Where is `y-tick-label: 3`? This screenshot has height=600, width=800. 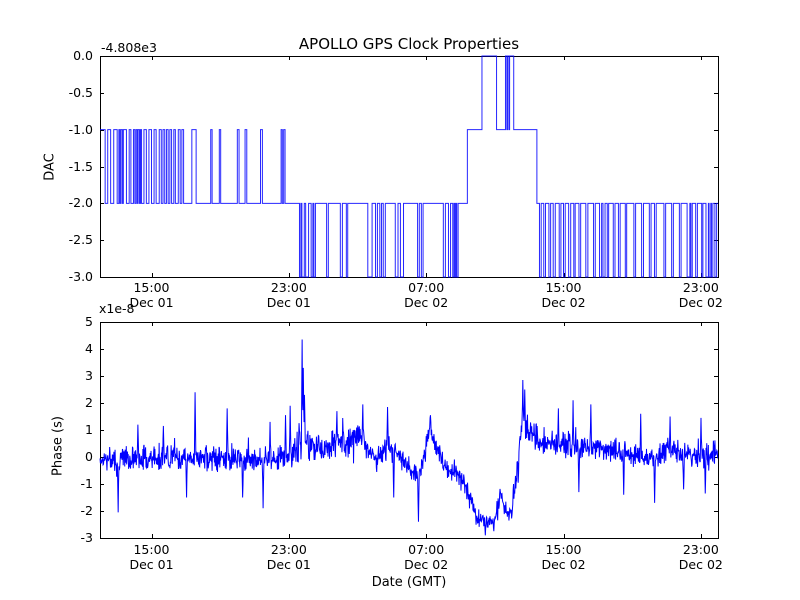 y-tick-label: 3 is located at coordinates (89, 375).